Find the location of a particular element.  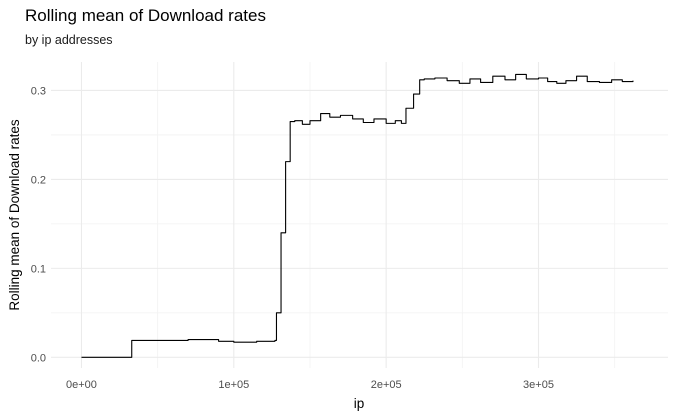

y-tick-label: 0.2 is located at coordinates (38, 180).